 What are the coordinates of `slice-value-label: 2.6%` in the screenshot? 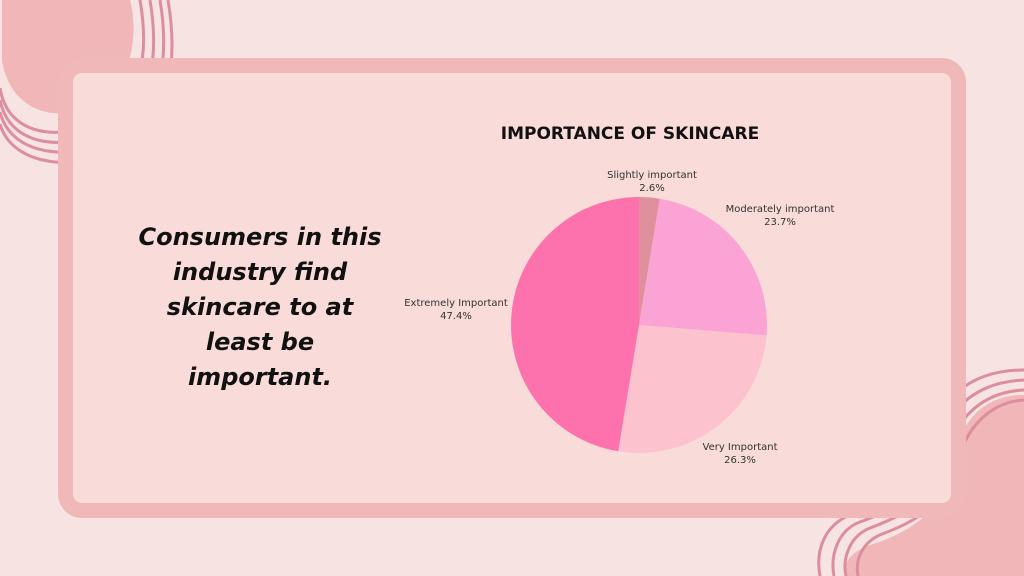 It's located at (651, 188).